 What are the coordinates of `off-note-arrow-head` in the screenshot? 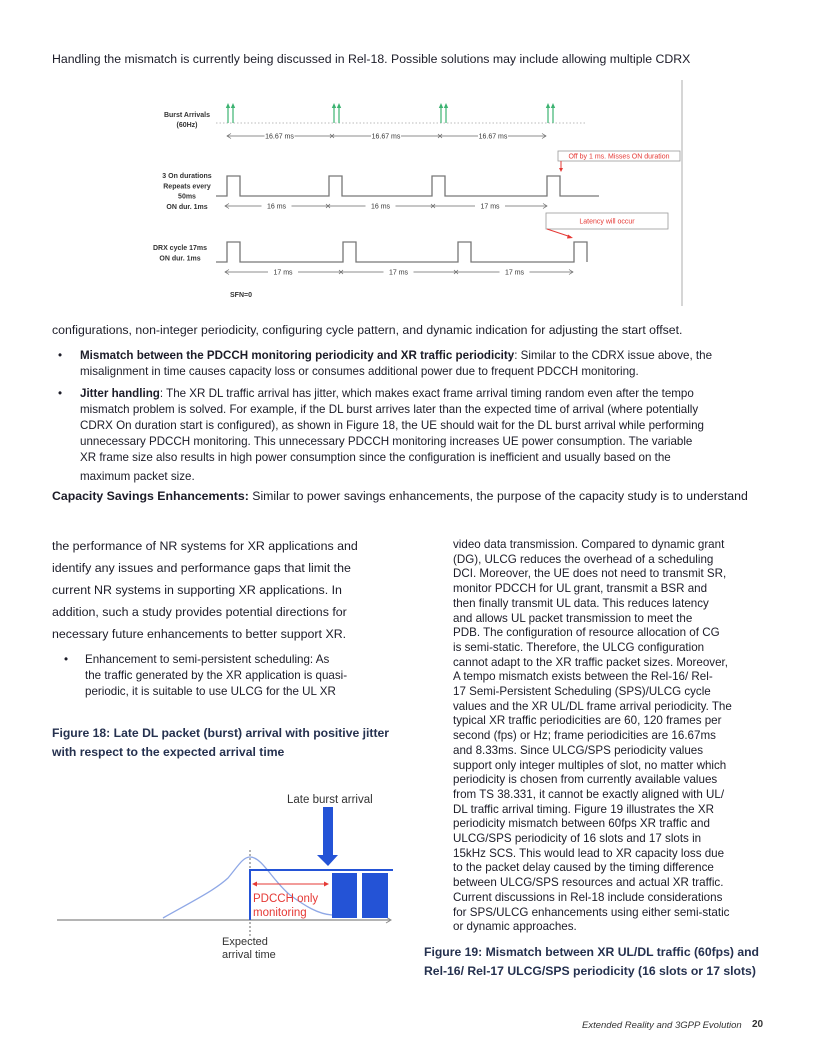 It's located at (561, 170).